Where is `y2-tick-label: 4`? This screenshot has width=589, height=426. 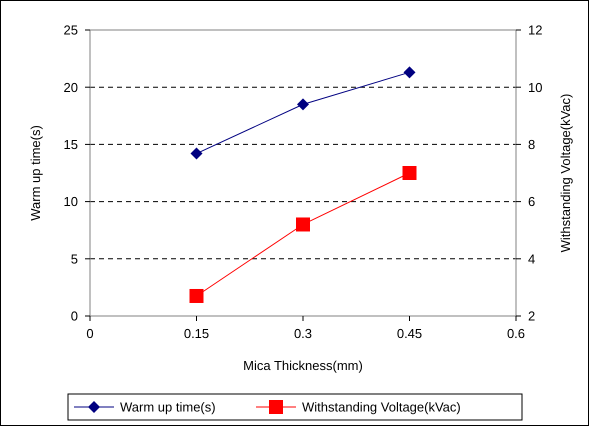
y2-tick-label: 4 is located at coordinates (532, 258).